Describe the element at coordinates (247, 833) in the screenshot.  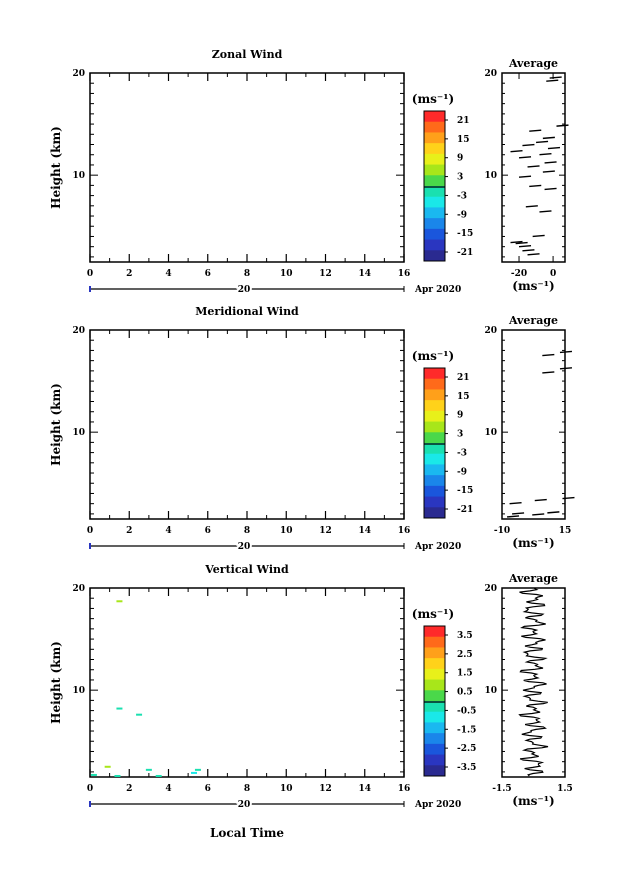
I see `x-axis-label: Local Time` at that location.